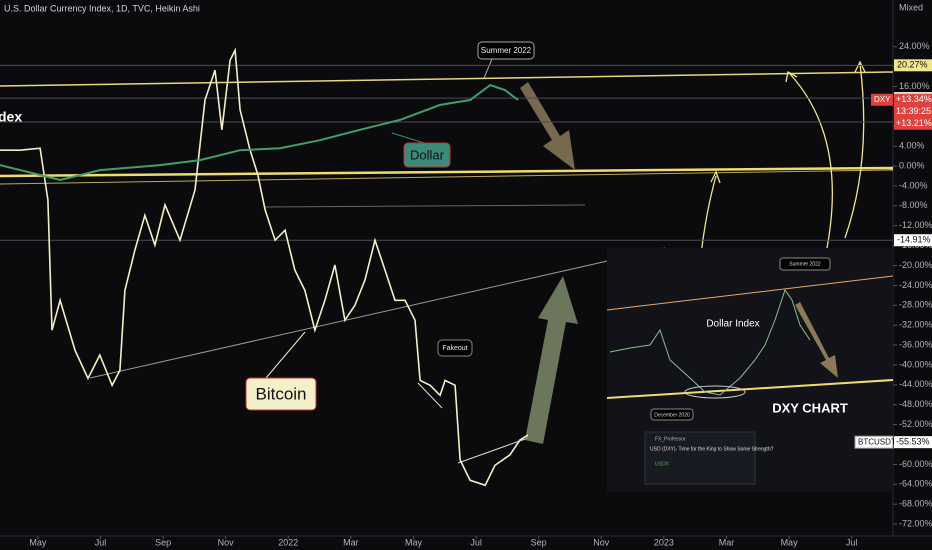 The image size is (932, 550). I want to click on upper-channel, so click(447, 79).